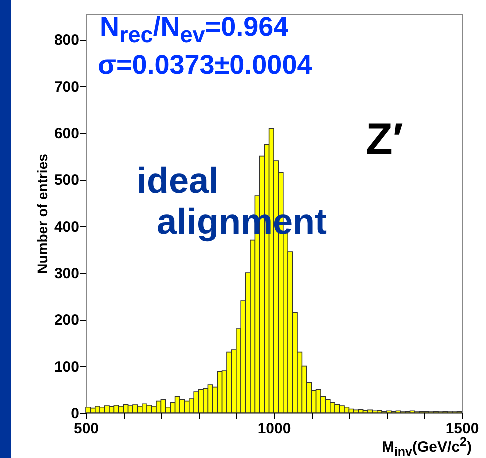 The width and height of the screenshot is (486, 458). I want to click on y-tick-label: 0, so click(75, 414).